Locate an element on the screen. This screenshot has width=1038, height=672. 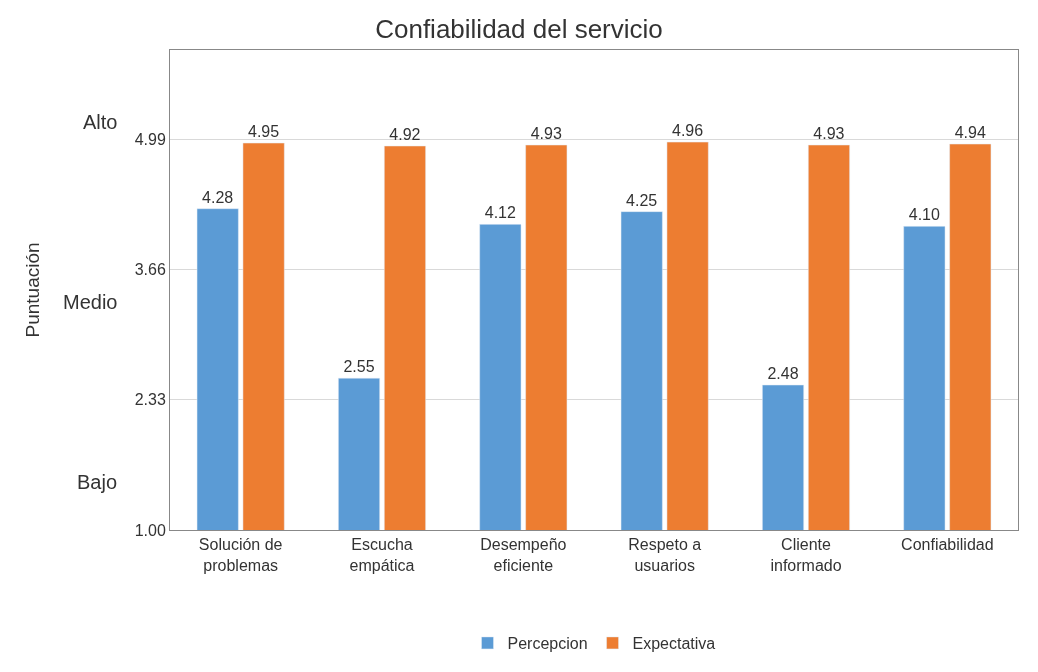
data-label: 4.92 is located at coordinates (405, 134).